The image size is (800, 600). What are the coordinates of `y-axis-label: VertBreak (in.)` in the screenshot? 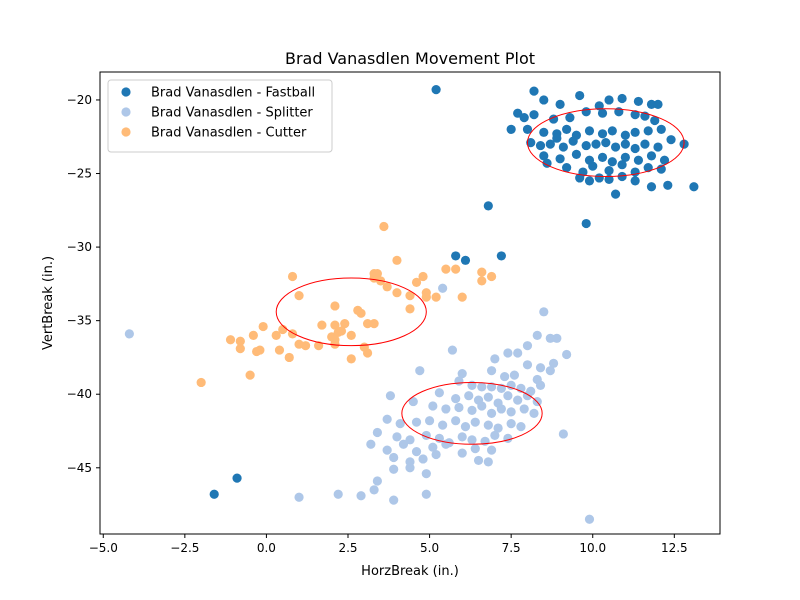 It's located at (48, 303).